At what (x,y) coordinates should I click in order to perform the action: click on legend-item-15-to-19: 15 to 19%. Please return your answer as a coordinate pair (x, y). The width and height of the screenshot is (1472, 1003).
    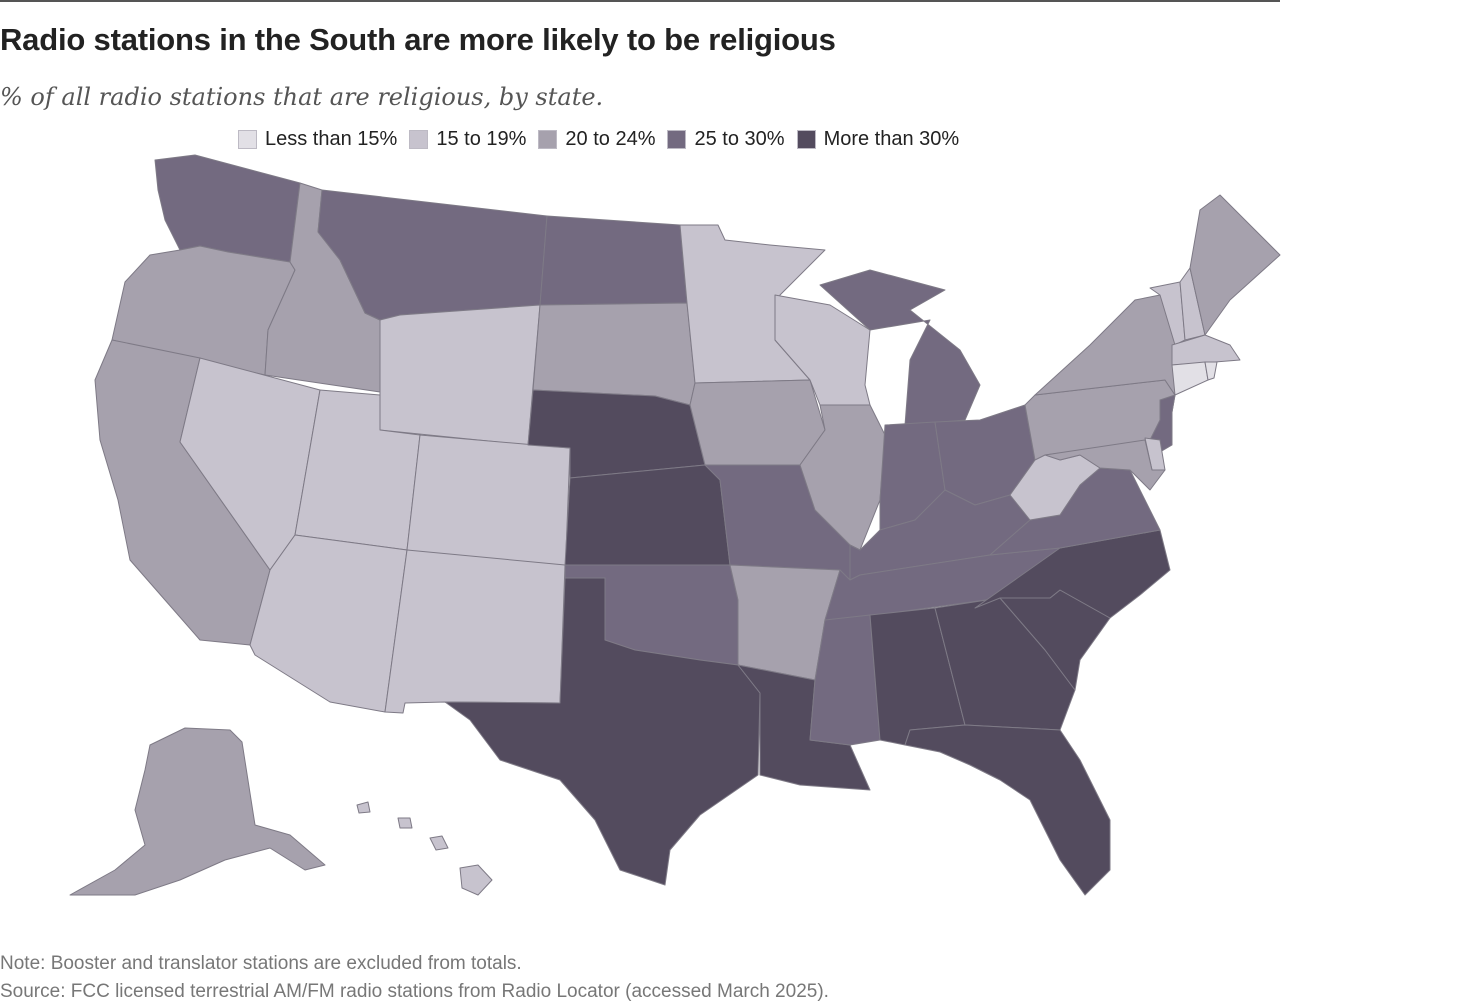
    Looking at the image, I should click on (467, 139).